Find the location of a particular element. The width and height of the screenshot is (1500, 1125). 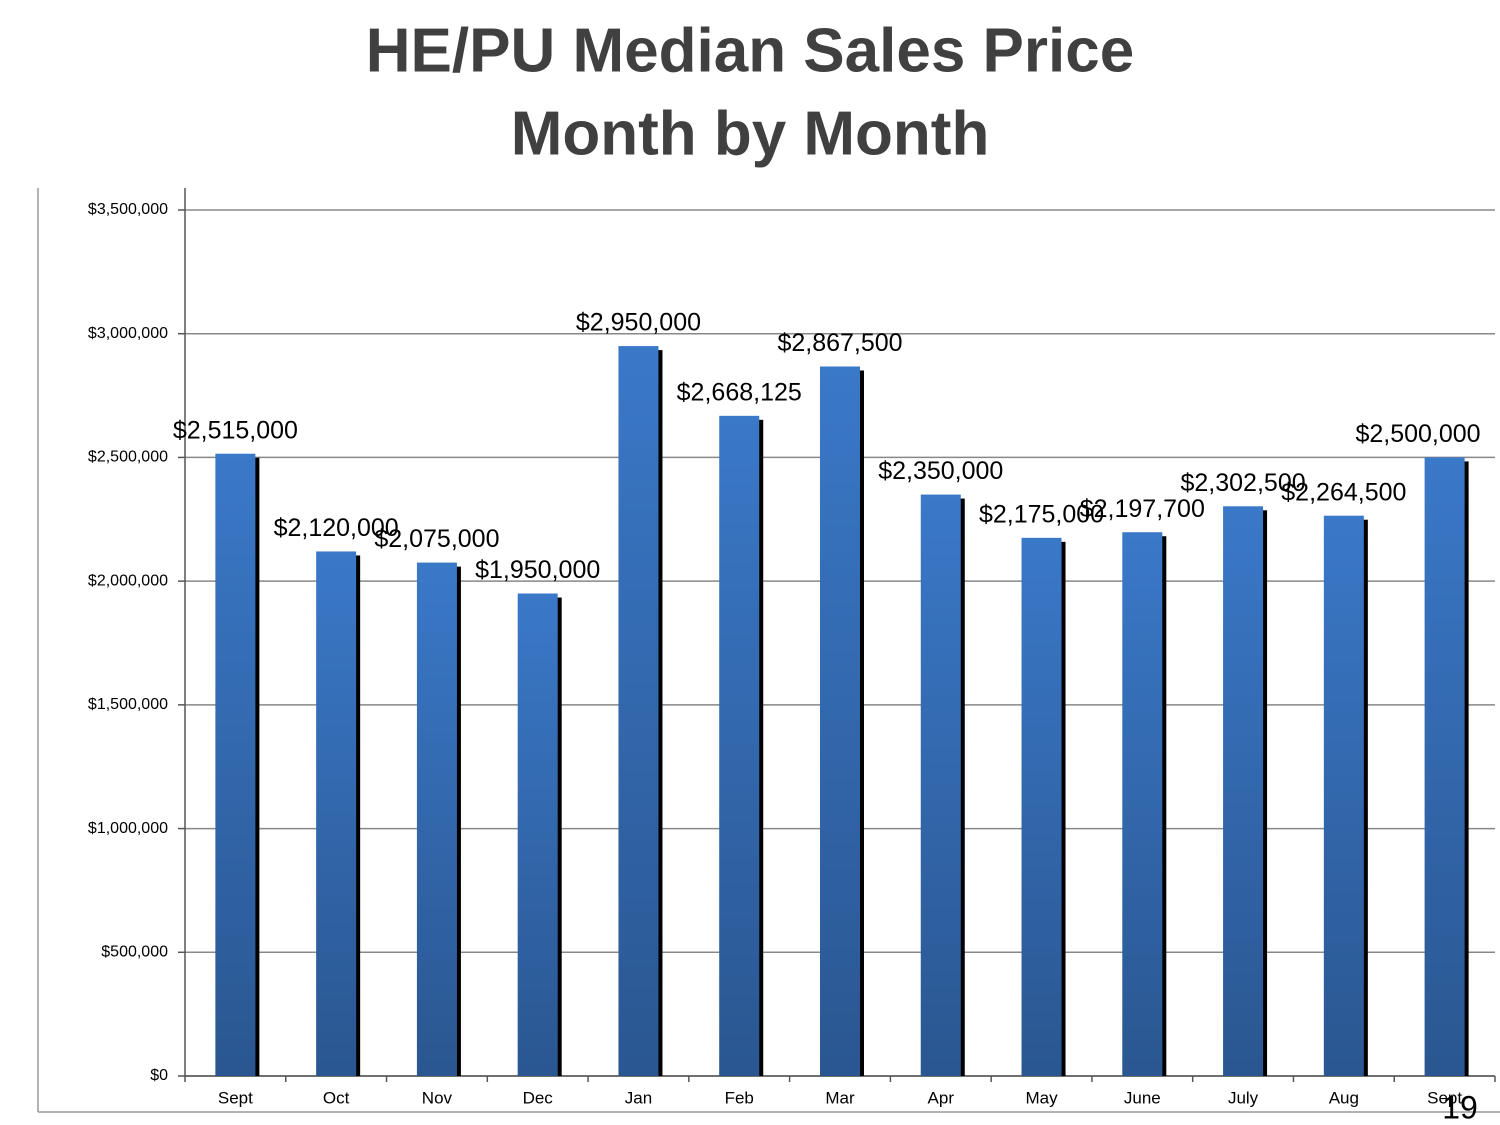

chart-title: HE/PU Median Sales Price is located at coordinates (750, 50).